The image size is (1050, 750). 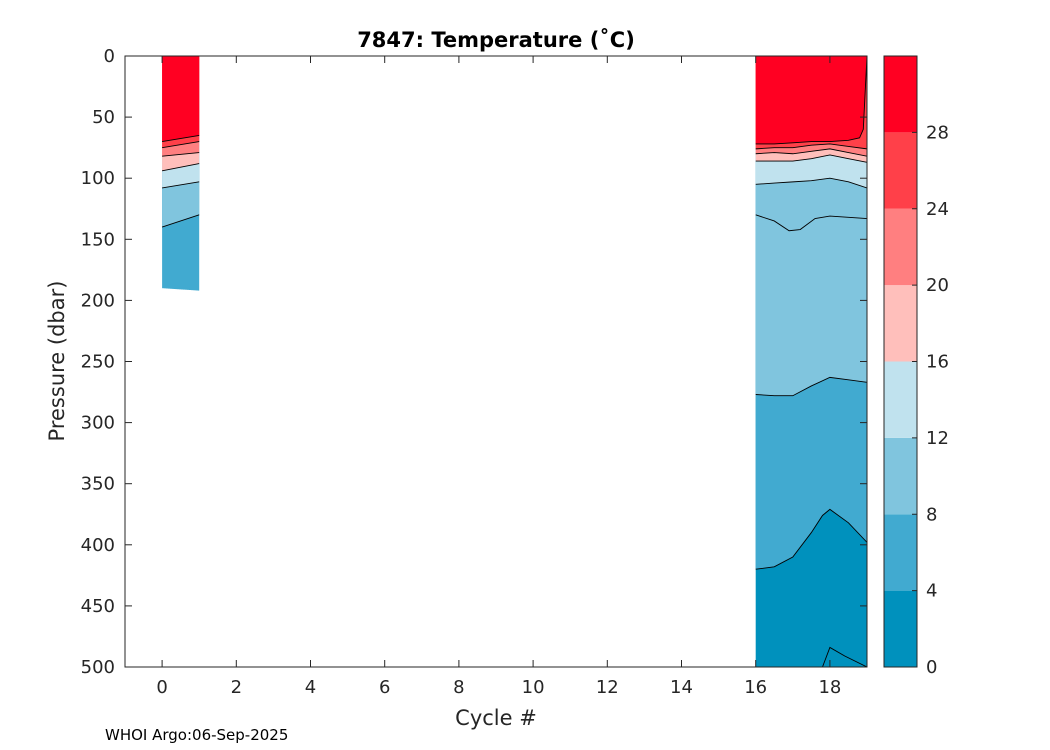 I want to click on x-tick-label: 8, so click(x=458, y=687).